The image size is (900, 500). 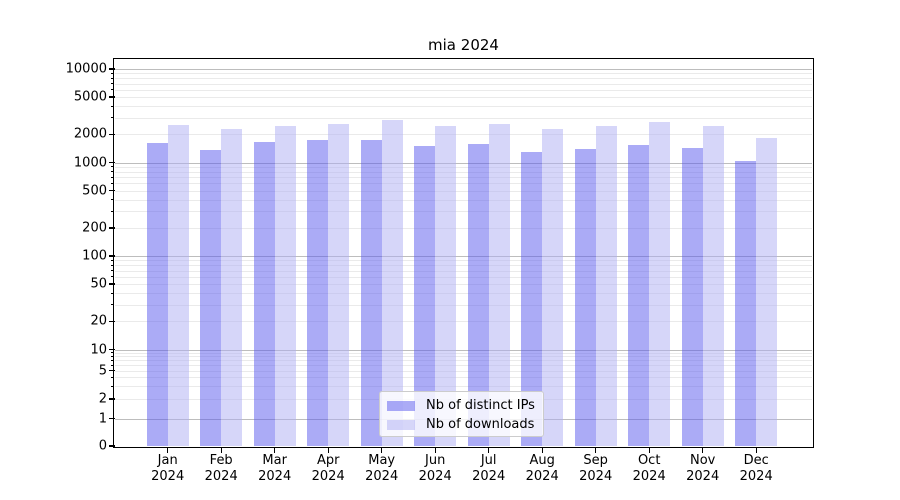 I want to click on x-tick-label: Jul 2024, so click(x=489, y=468).